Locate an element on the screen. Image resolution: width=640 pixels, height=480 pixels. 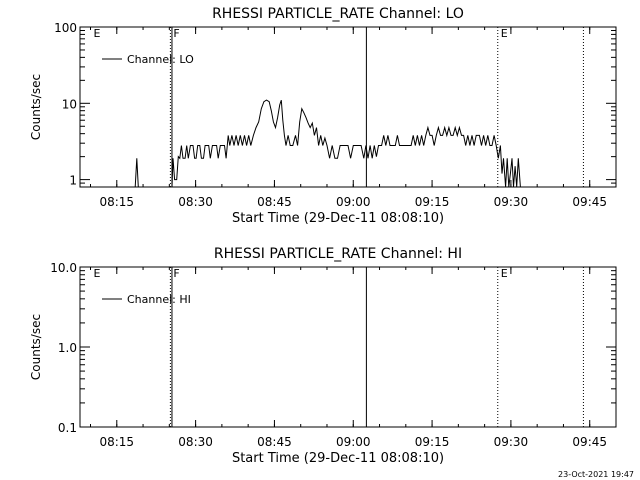
y-tick-label: 10.0 is located at coordinates (63, 268).